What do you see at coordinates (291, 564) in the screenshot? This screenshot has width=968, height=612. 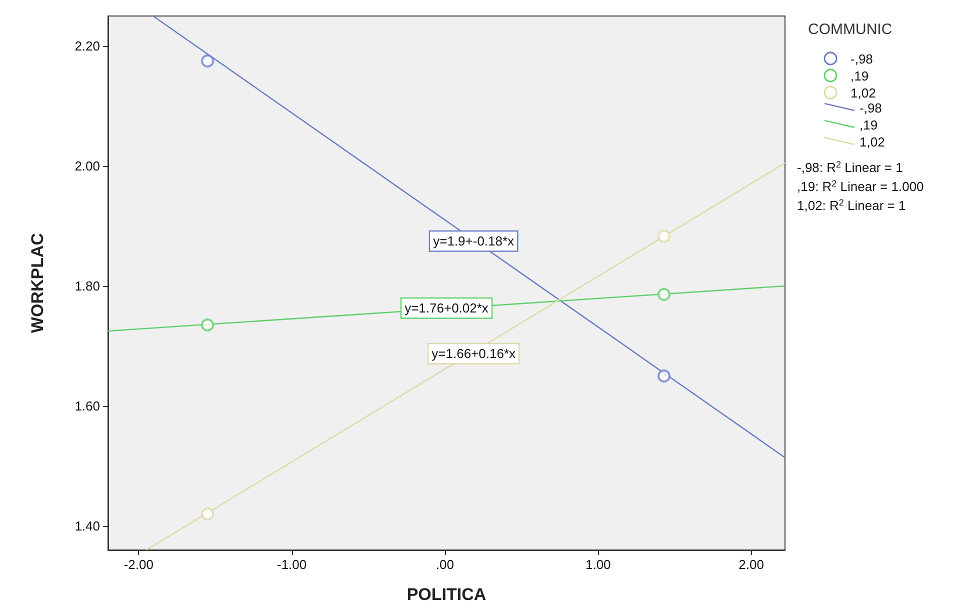 I see `x-tick-label: -1.00` at bounding box center [291, 564].